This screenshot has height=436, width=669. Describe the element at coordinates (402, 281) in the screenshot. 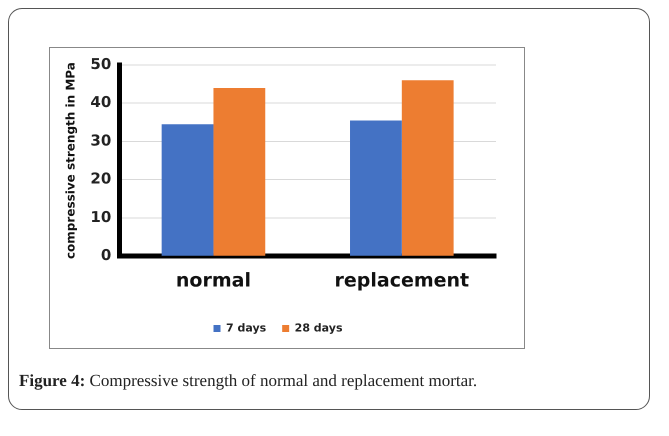

I see `x-tick-label: replacement` at that location.